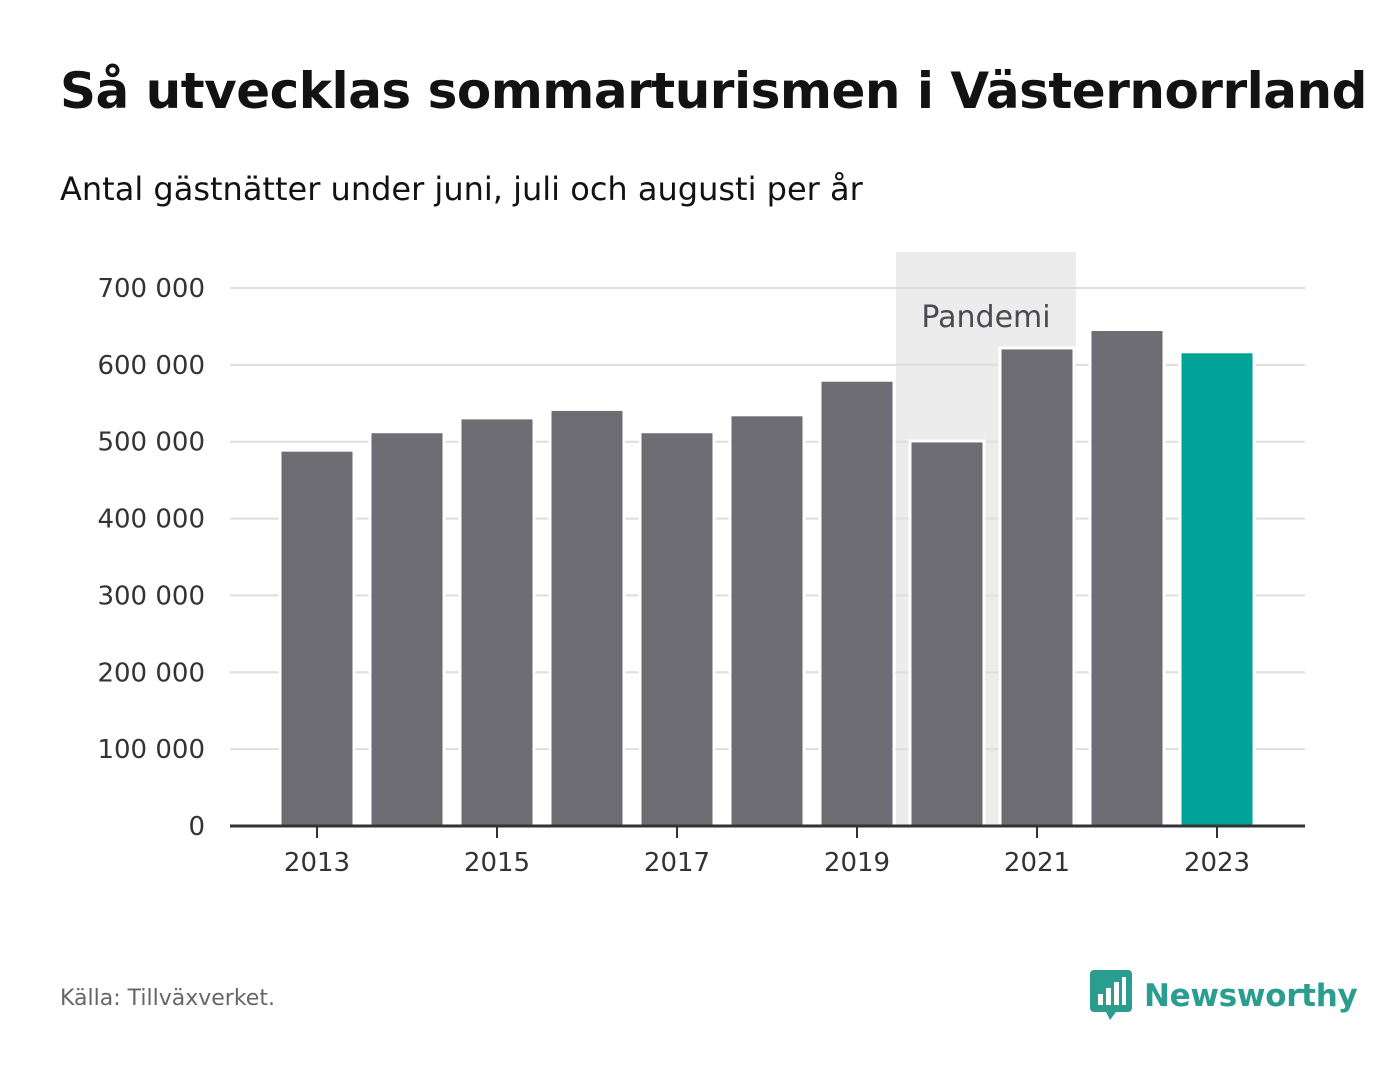  I want to click on bar-2019, so click(857, 603).